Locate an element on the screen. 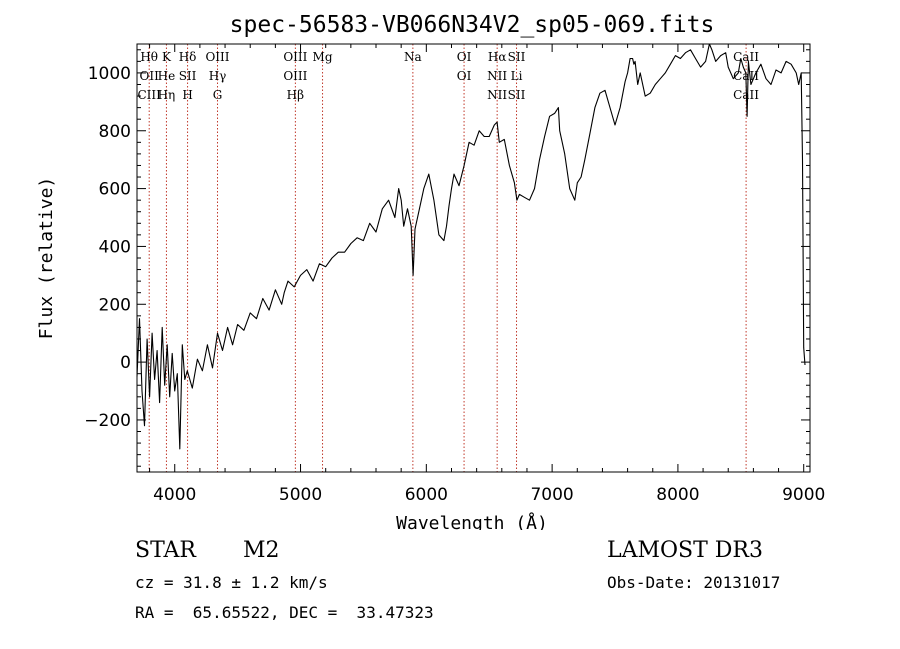  line-marker-label: CIII is located at coordinates (149, 95).